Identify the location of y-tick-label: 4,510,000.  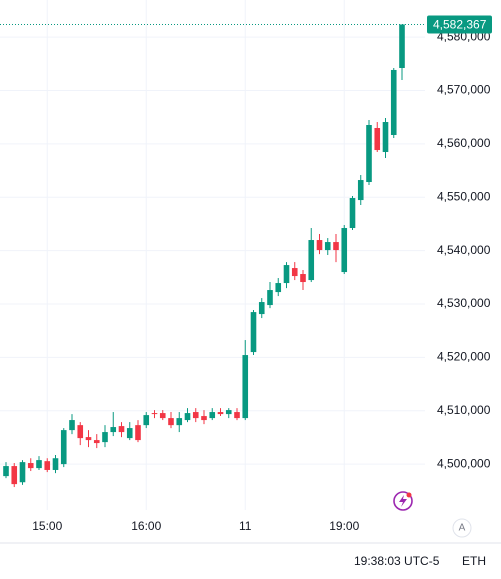
(464, 410).